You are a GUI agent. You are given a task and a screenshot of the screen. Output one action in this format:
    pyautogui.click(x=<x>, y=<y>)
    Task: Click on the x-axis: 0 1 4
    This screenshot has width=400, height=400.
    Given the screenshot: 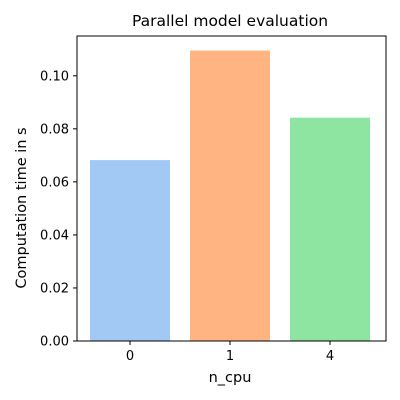 What is the action you would take?
    pyautogui.click(x=230, y=352)
    